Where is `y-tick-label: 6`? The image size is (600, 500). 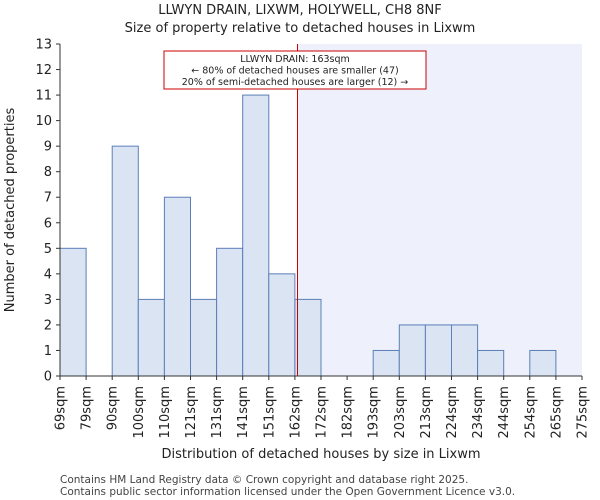 y-tick-label: 6 is located at coordinates (48, 223).